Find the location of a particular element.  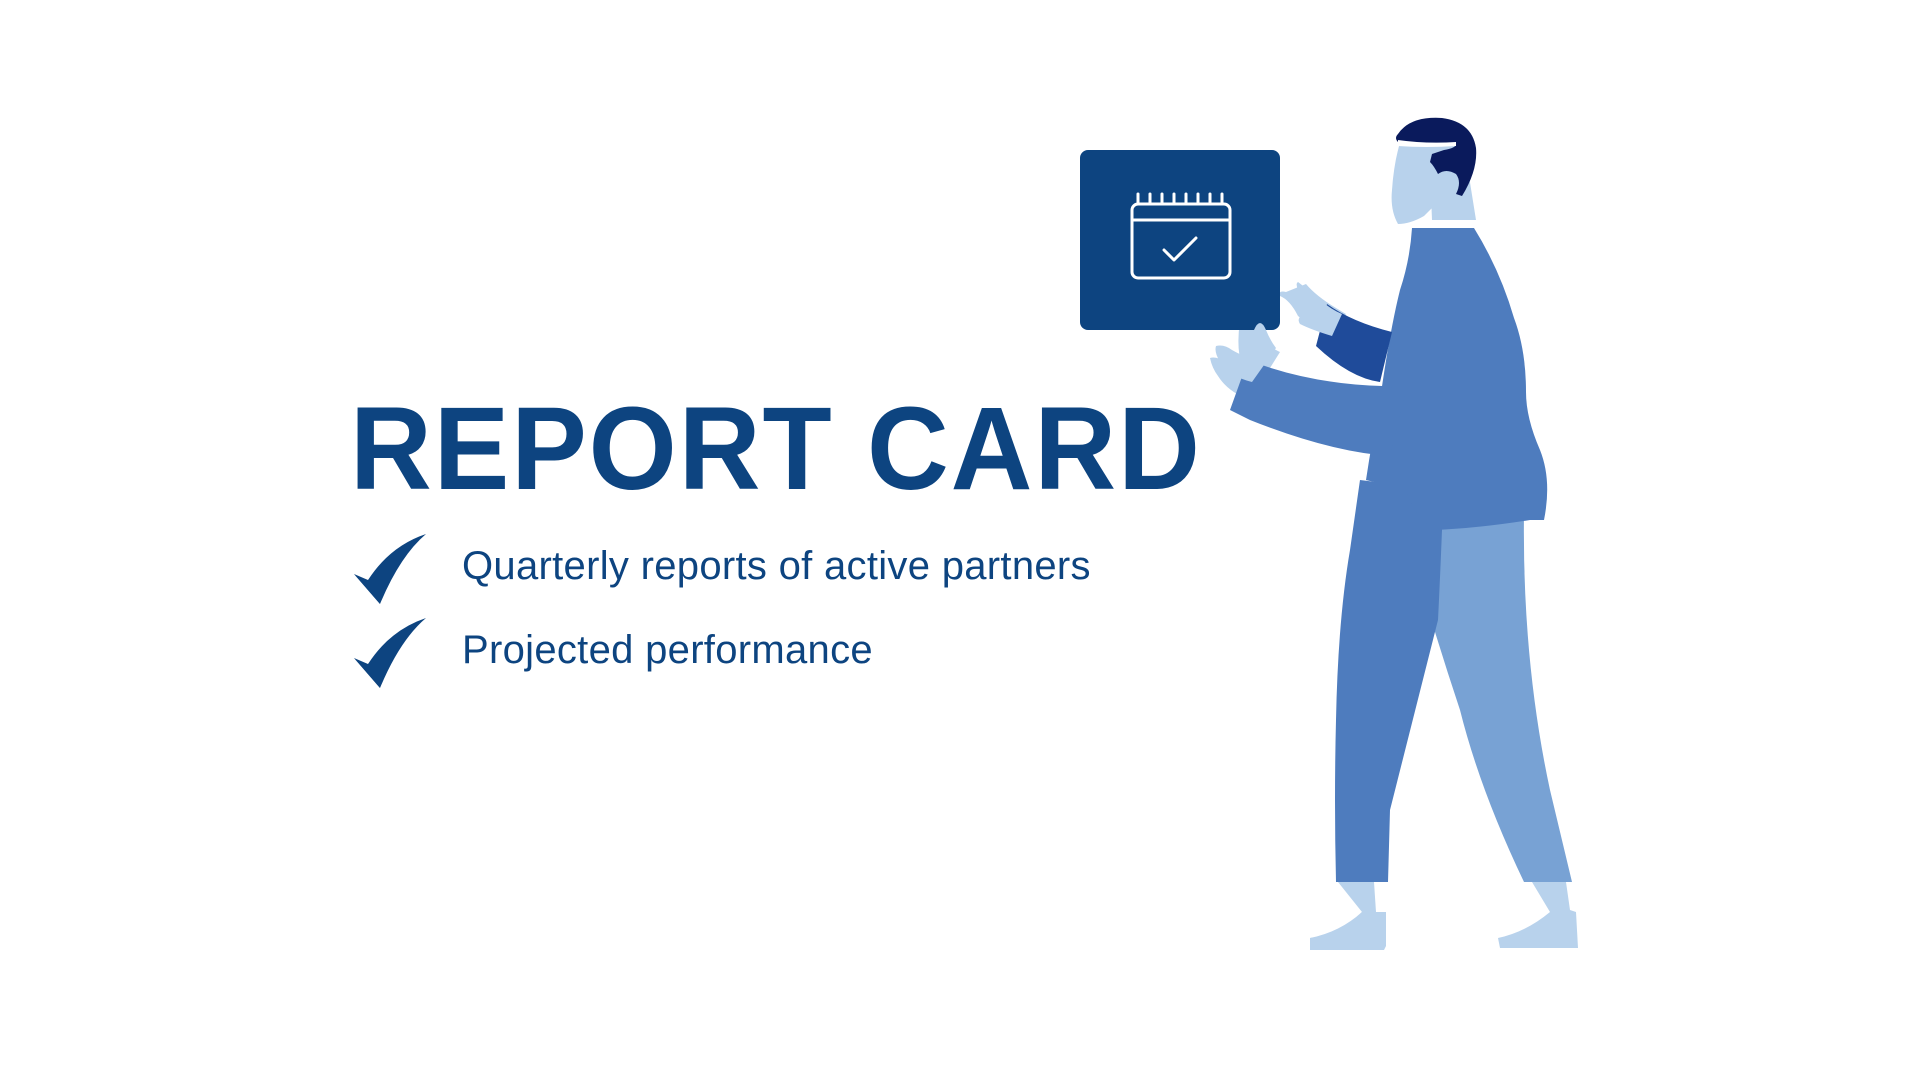

checklist-item-label: Projected performance is located at coordinates (667, 650).